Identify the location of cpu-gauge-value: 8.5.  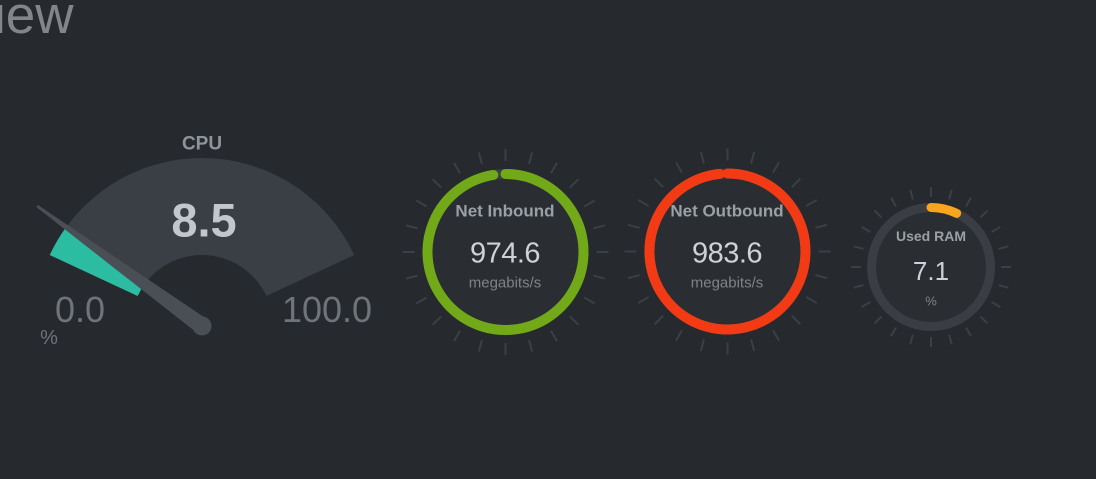
(204, 220).